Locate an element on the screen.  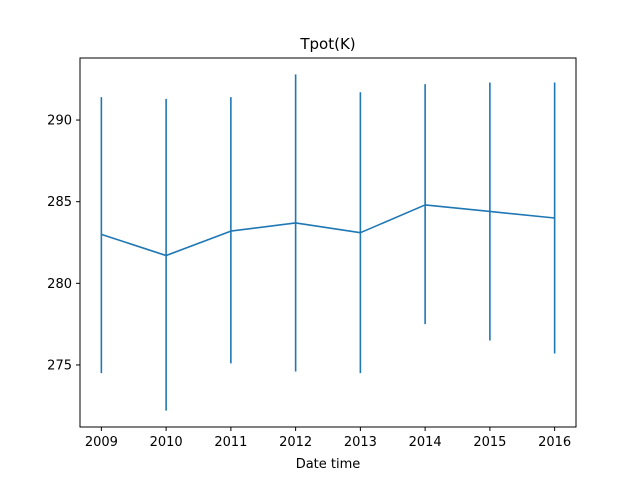
y-tick-label: 290 is located at coordinates (59, 121).